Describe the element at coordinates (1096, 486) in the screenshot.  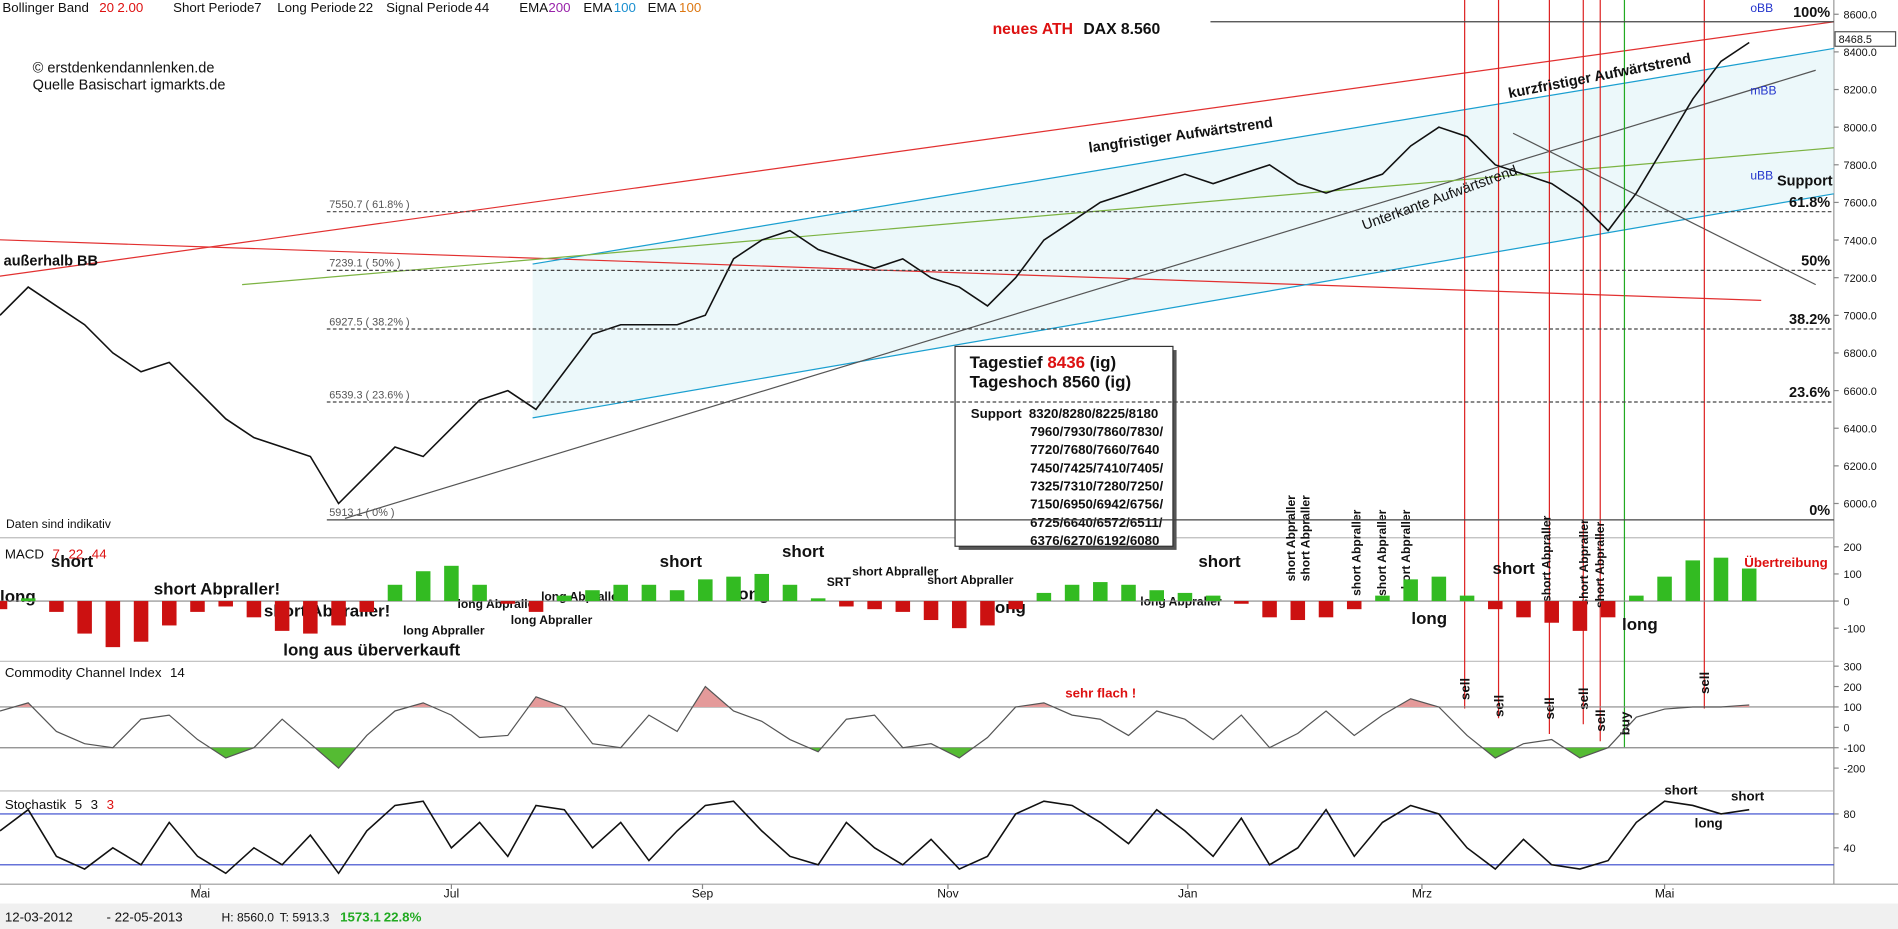
I see `support-line: 7325/7310/7280/7250/` at that location.